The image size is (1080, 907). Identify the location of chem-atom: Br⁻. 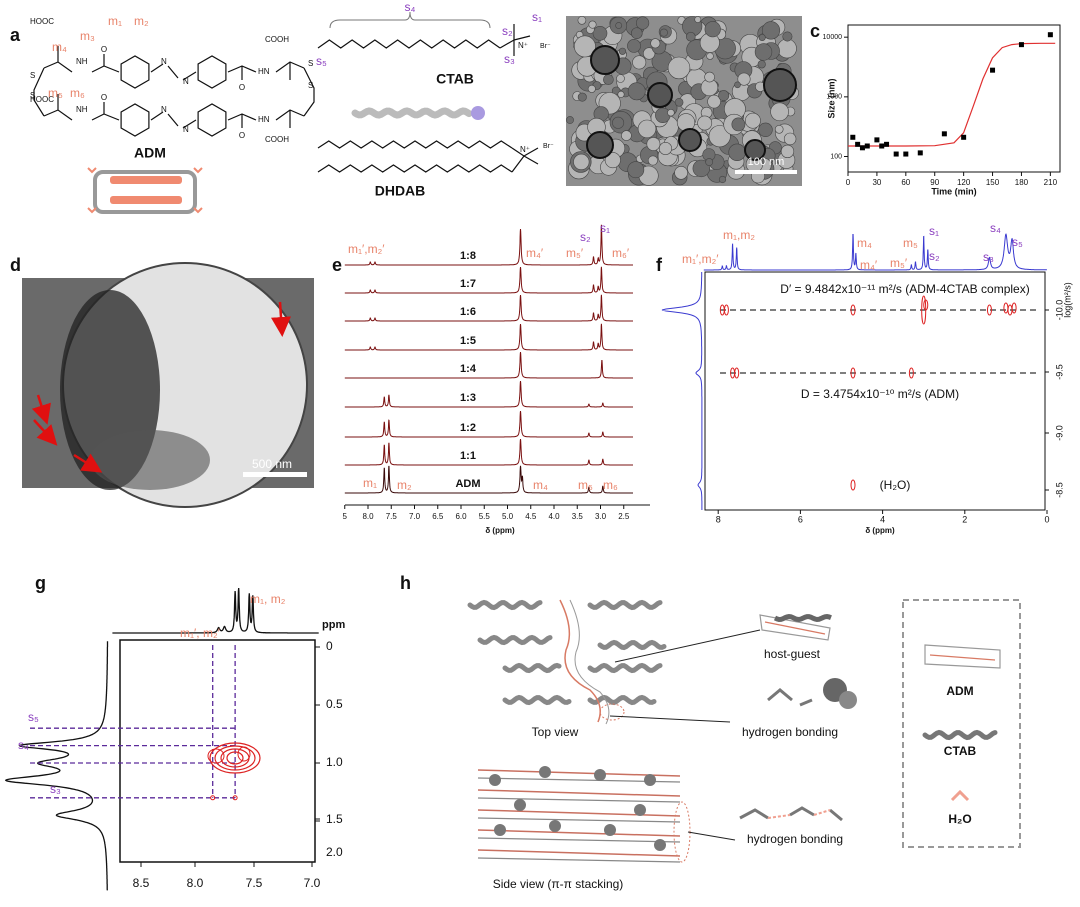
(548, 146).